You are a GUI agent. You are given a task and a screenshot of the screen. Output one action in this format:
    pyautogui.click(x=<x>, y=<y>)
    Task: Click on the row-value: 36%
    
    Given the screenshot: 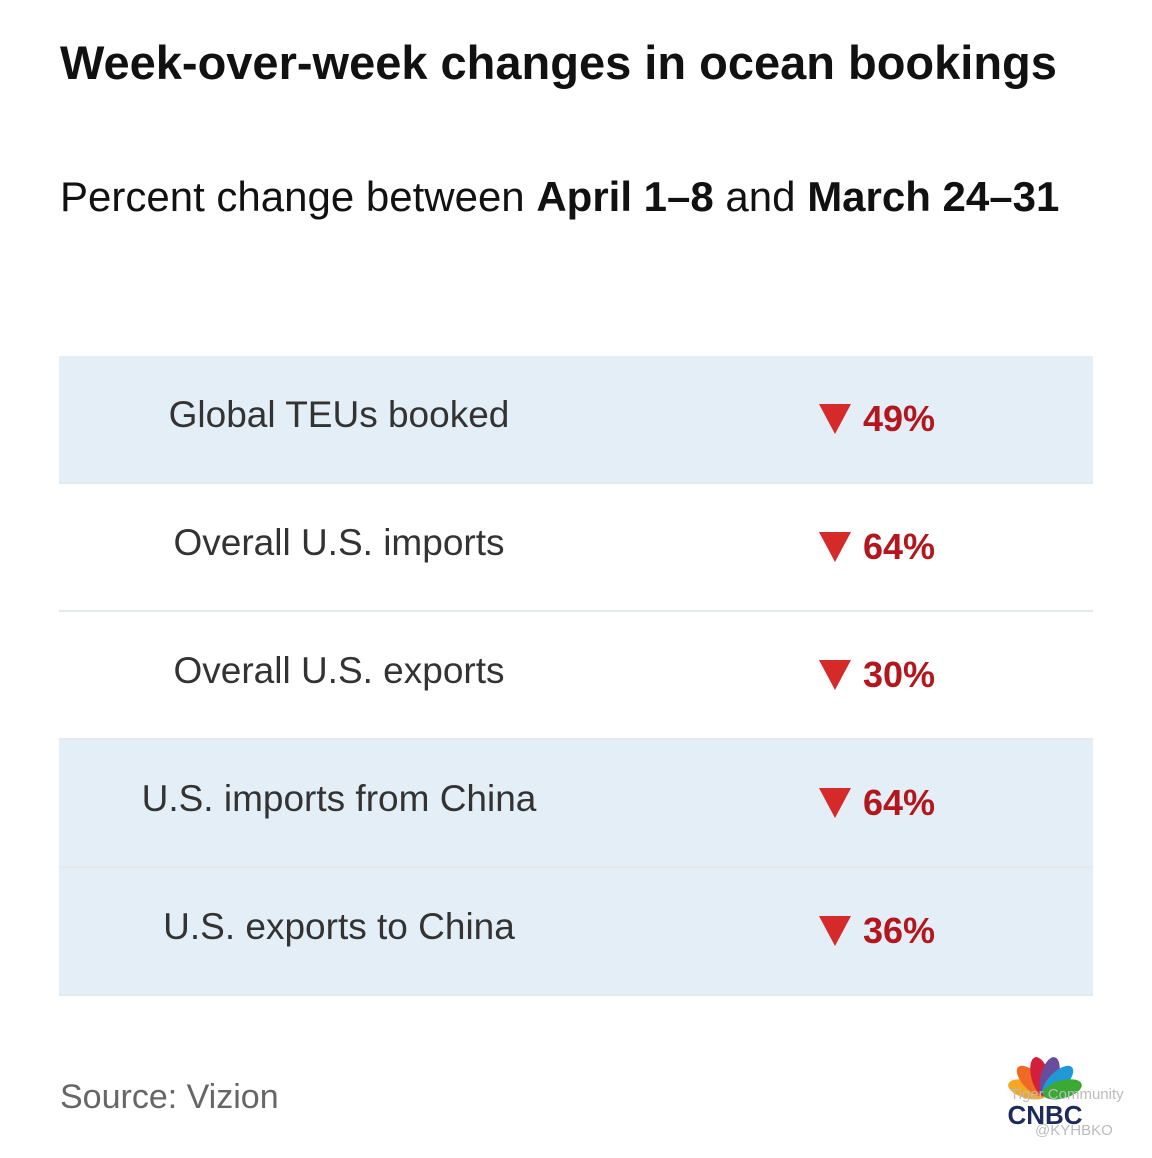 What is the action you would take?
    pyautogui.click(x=877, y=931)
    